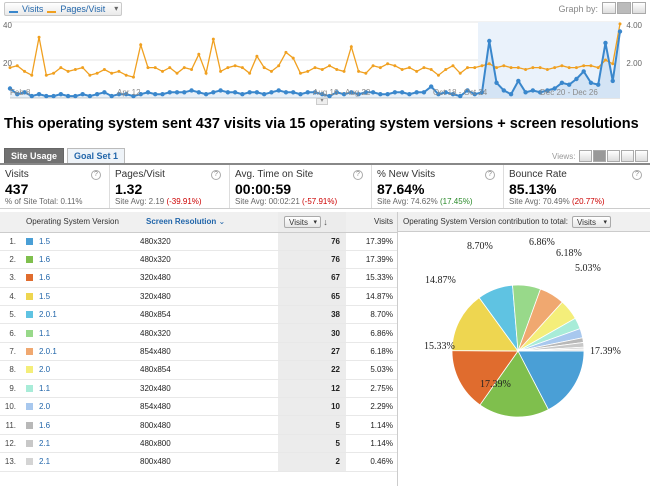 This screenshot has width=650, height=486. I want to click on os-version-link: 1.6, so click(45, 278).